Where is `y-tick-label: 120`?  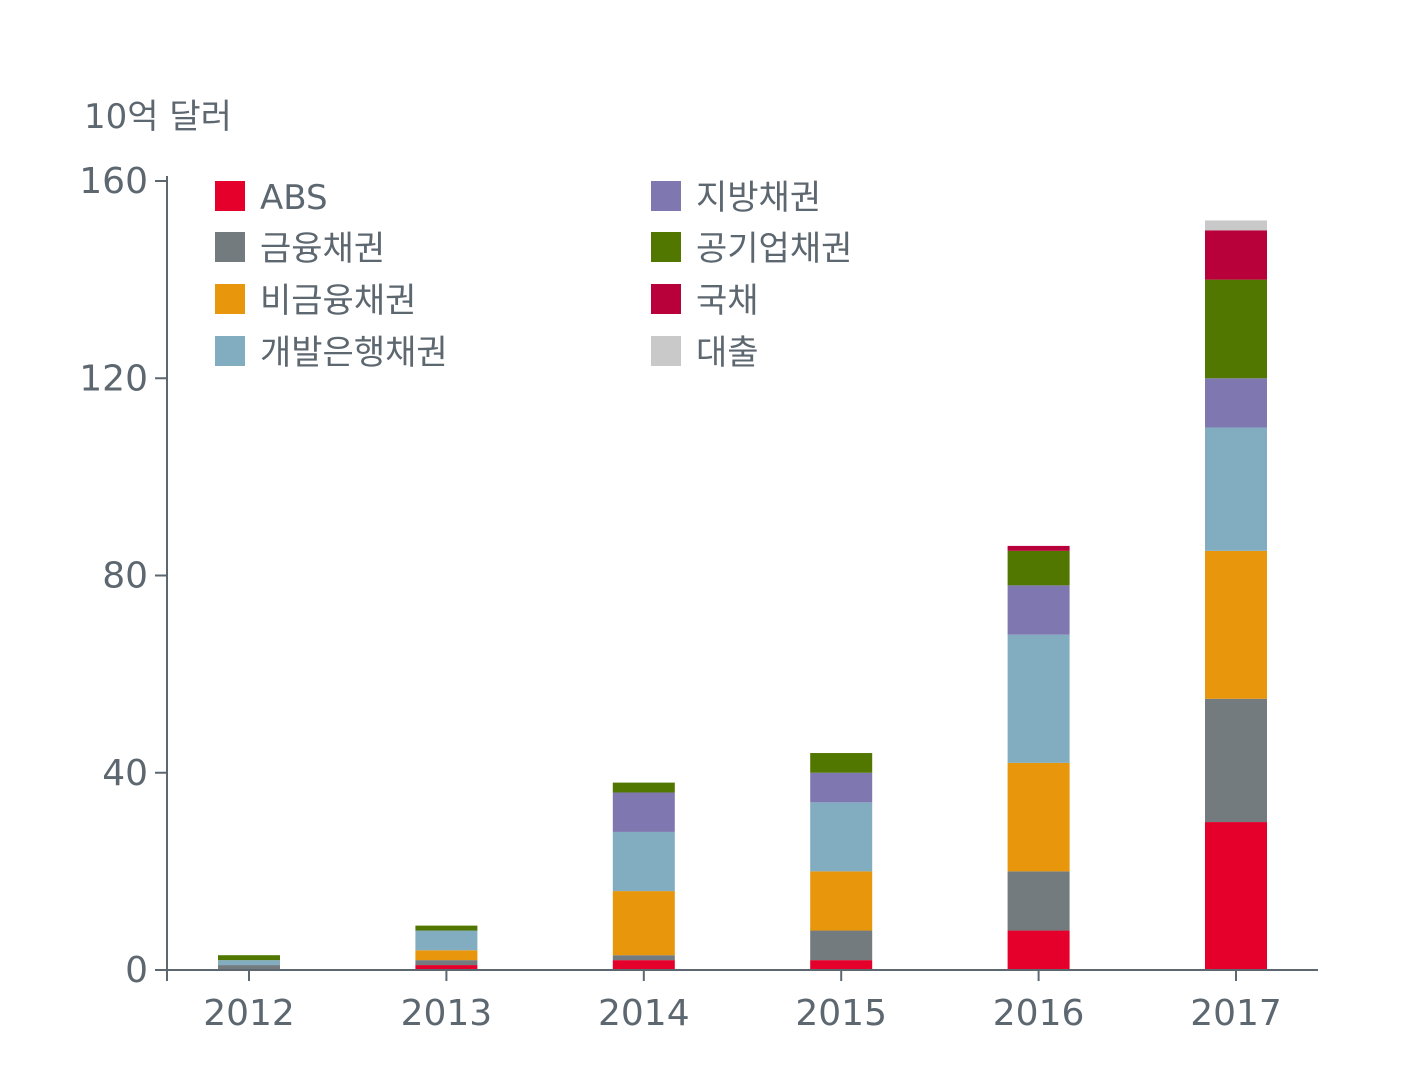
y-tick-label: 120 is located at coordinates (113, 378).